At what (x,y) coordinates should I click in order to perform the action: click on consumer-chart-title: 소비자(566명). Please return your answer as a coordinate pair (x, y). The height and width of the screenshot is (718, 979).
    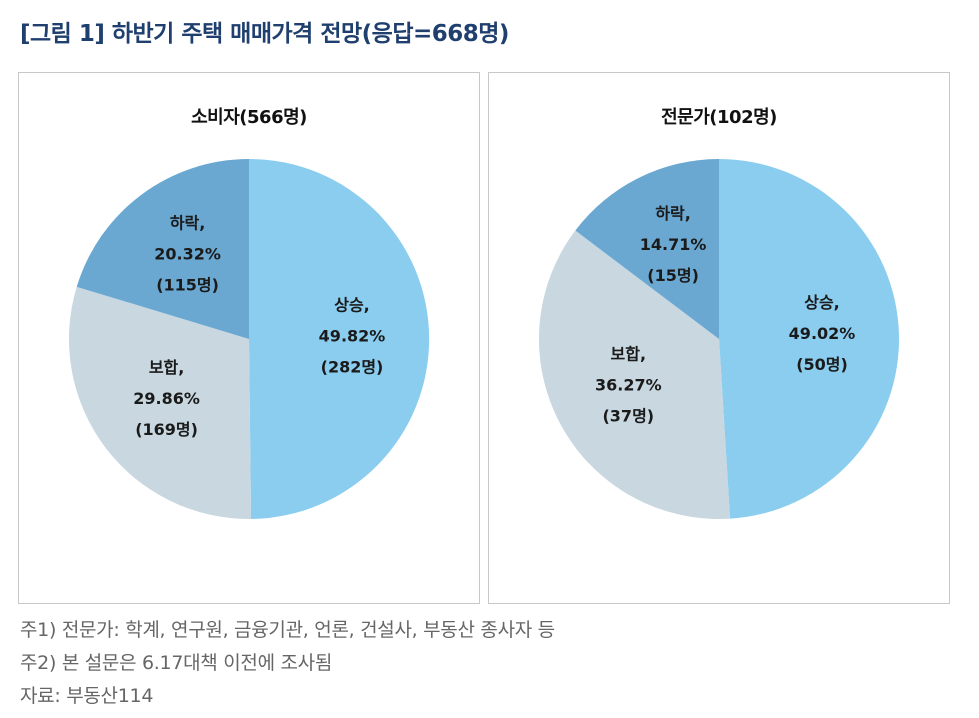
    Looking at the image, I should click on (249, 117).